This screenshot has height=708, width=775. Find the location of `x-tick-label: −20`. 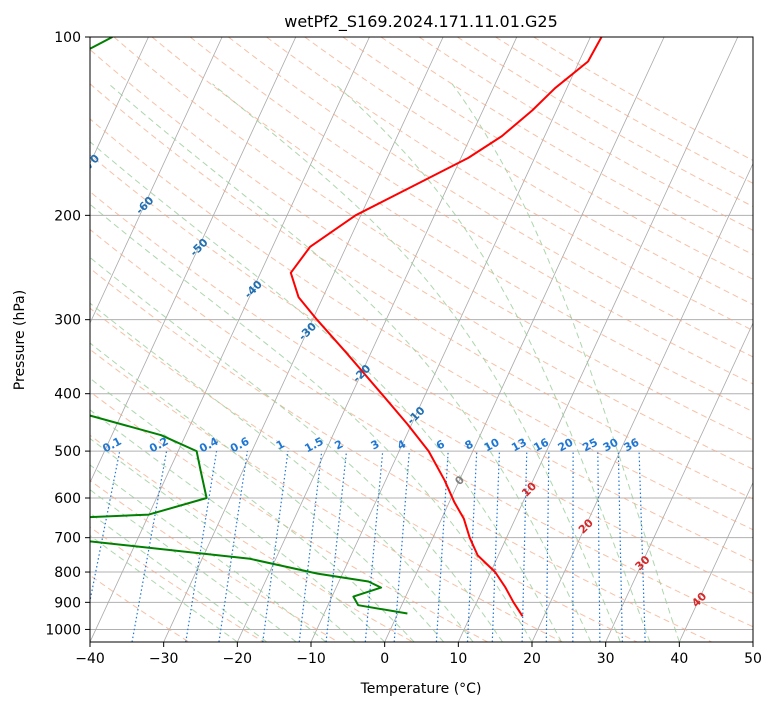

x-tick-label: −20 is located at coordinates (238, 659).